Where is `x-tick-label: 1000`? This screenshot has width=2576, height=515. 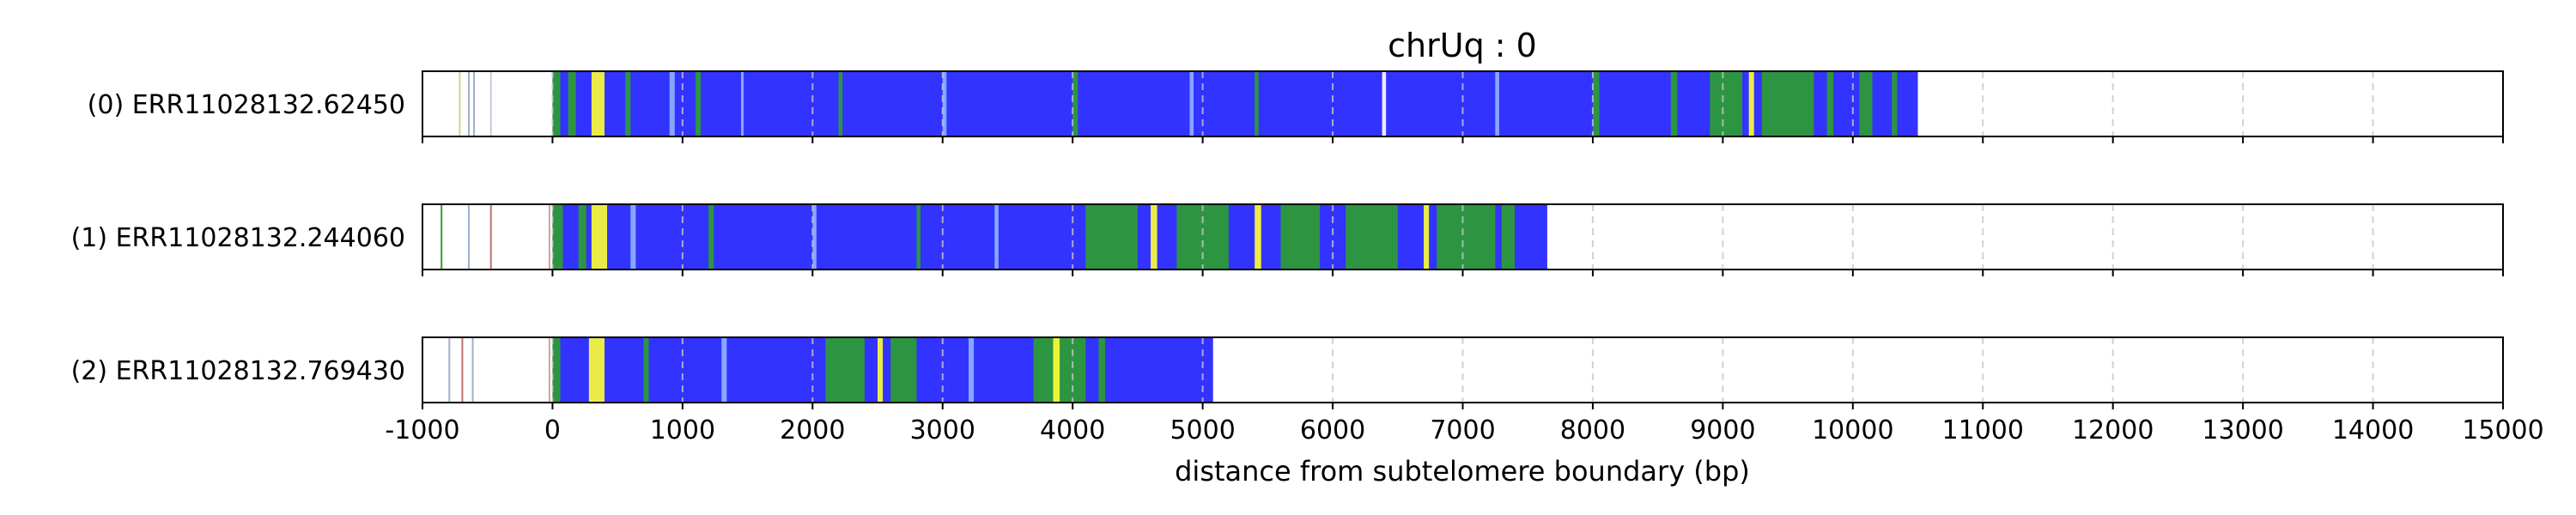 x-tick-label: 1000 is located at coordinates (682, 430).